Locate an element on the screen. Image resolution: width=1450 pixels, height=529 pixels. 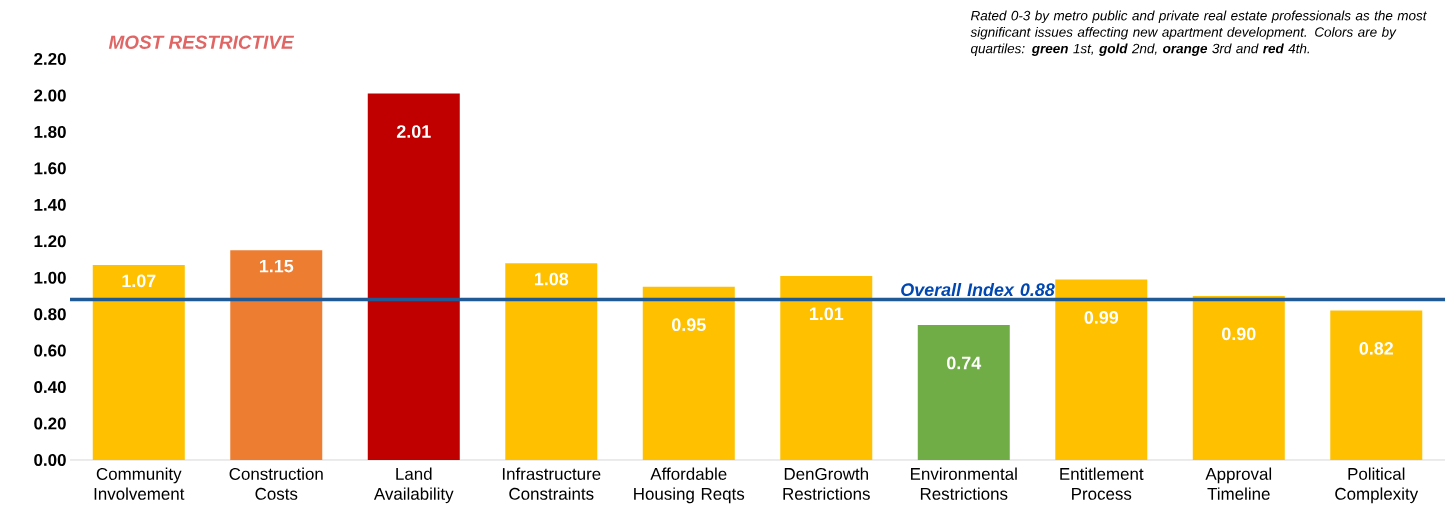
y-tick-label: 0.80 is located at coordinates (50, 314).